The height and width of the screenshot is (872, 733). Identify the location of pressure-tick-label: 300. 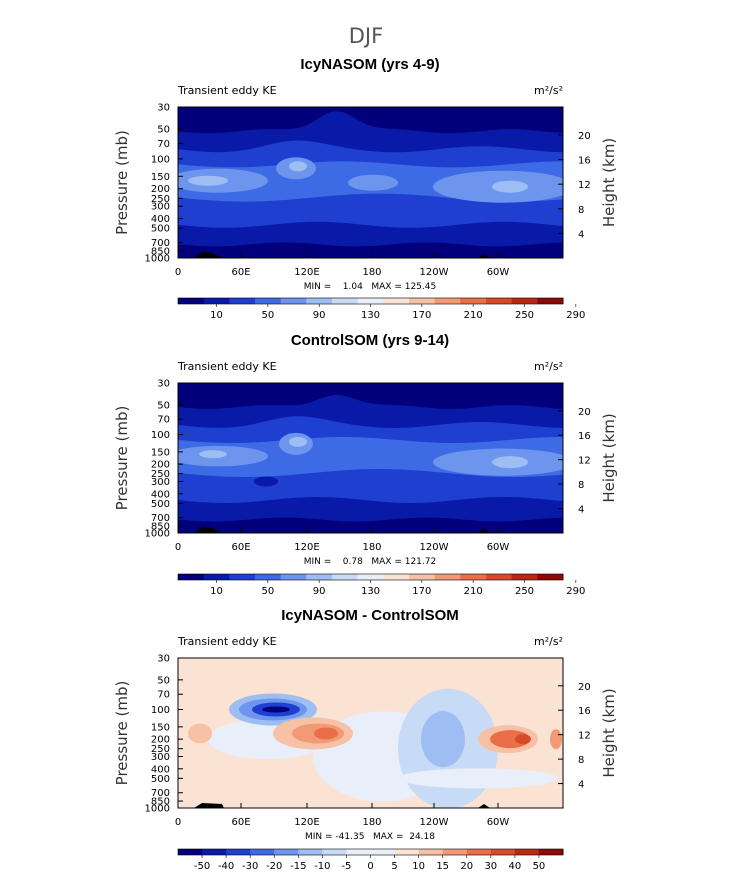
(160, 482).